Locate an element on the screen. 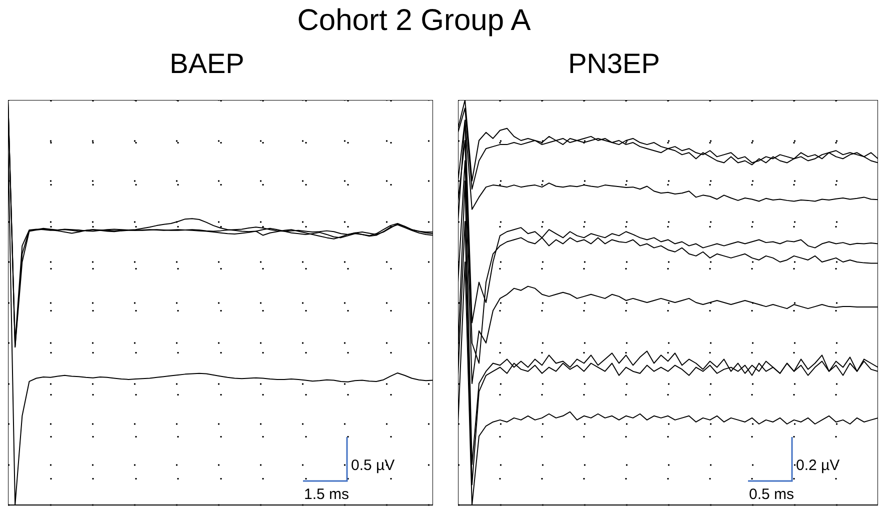  annotation: 0.5 µV is located at coordinates (373, 465).